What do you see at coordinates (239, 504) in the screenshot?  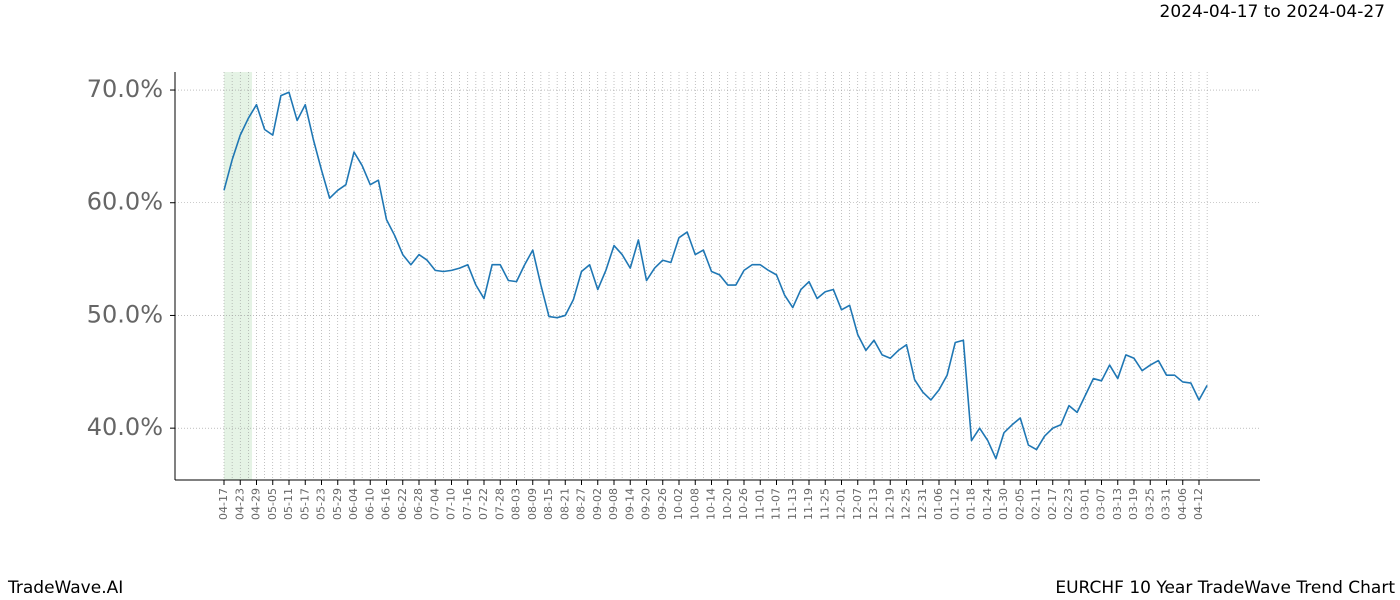 I see `x-tick-label: 04-23` at bounding box center [239, 504].